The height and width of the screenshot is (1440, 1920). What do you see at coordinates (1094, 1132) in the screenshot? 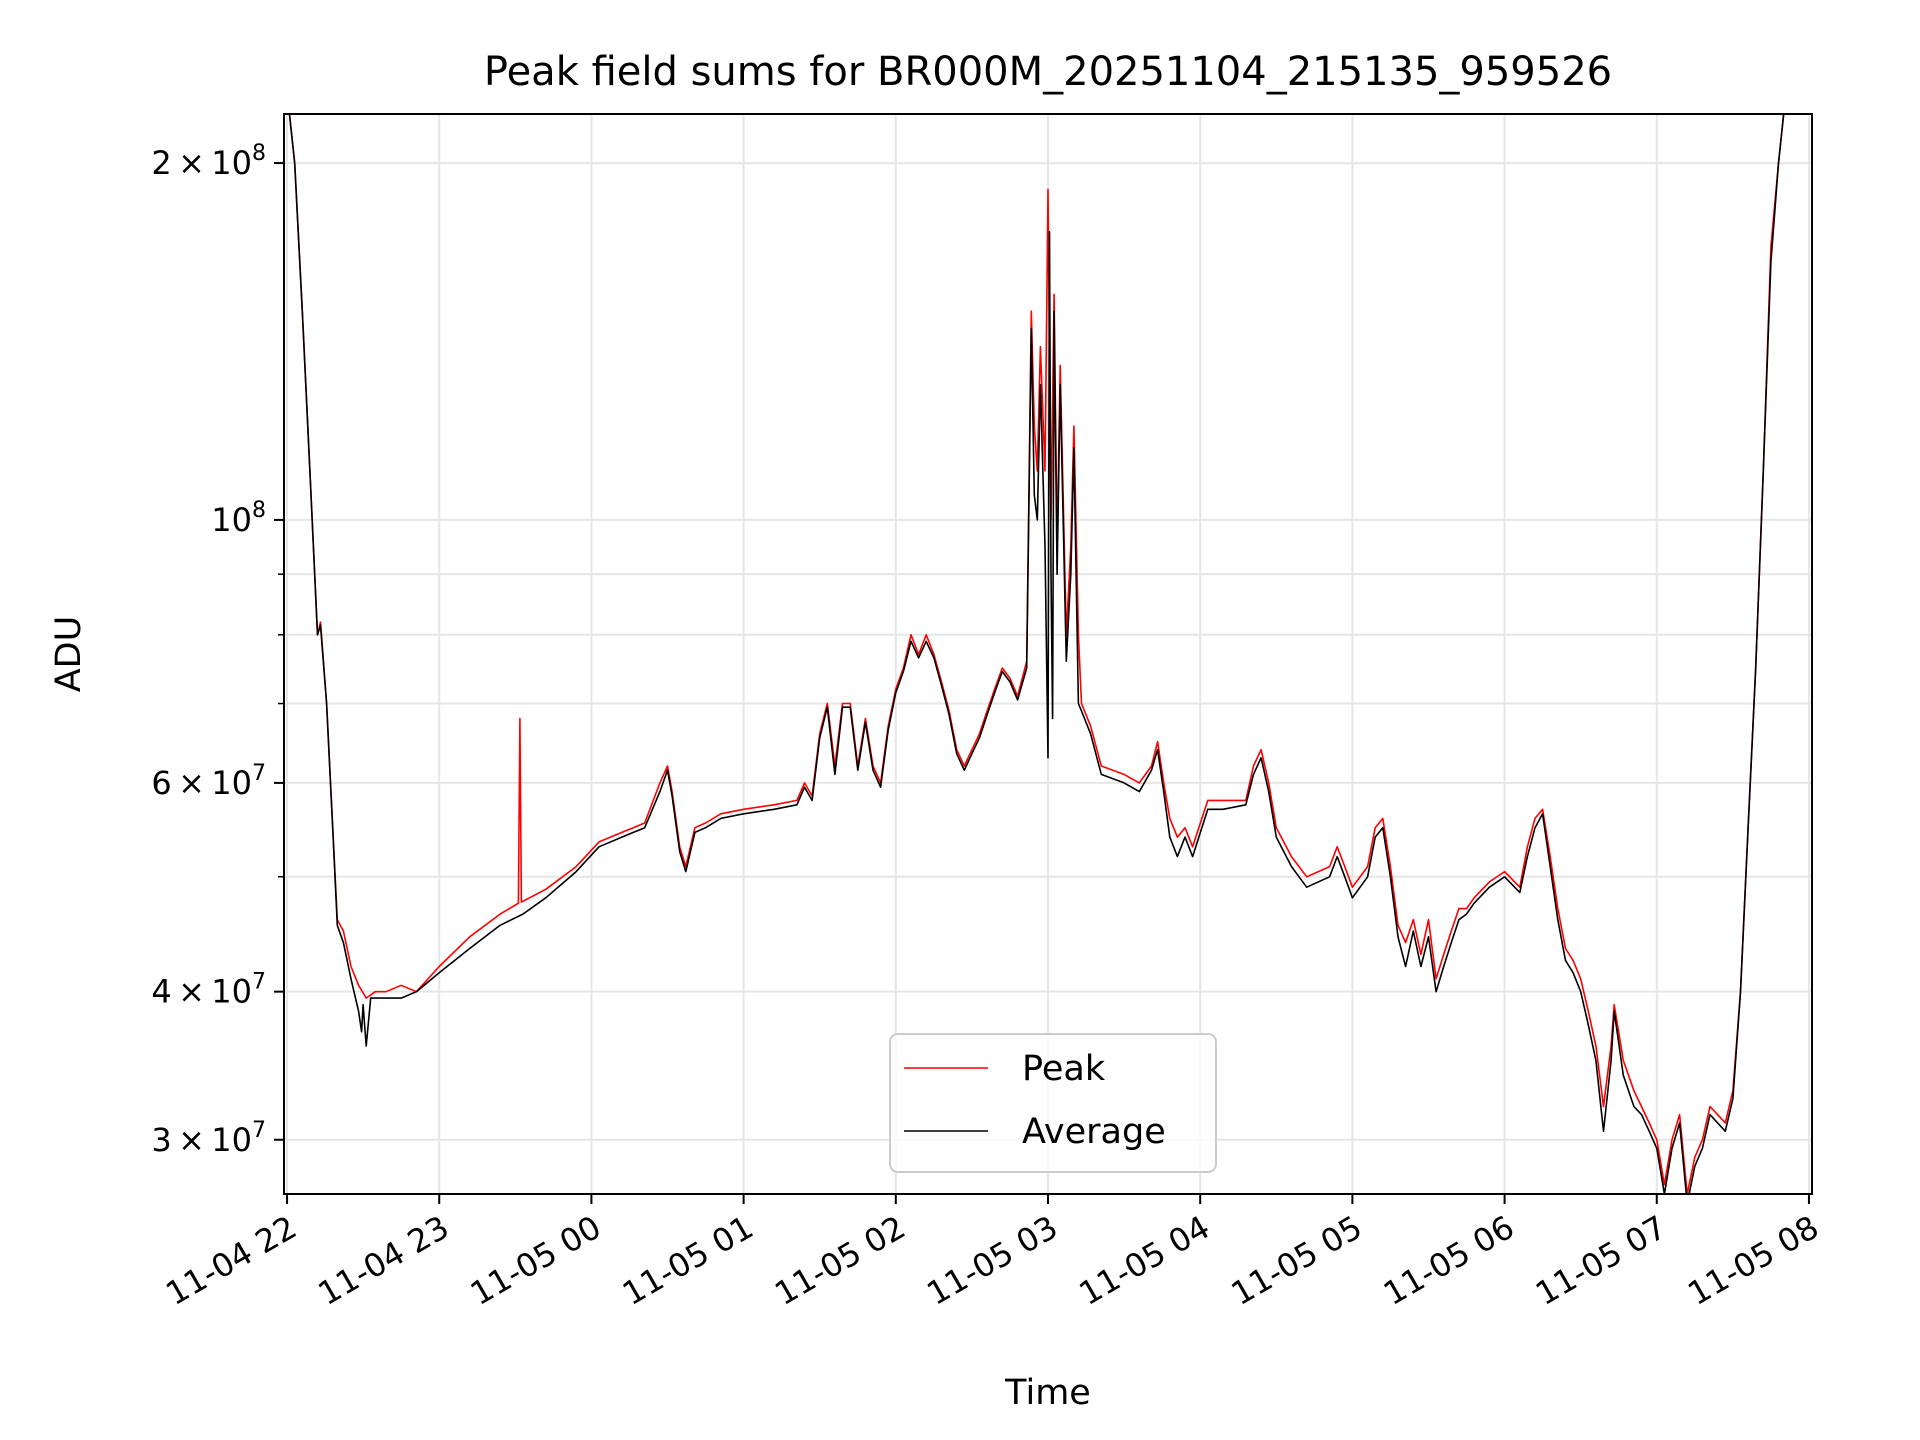
I see `legend-label-average: Average` at bounding box center [1094, 1132].